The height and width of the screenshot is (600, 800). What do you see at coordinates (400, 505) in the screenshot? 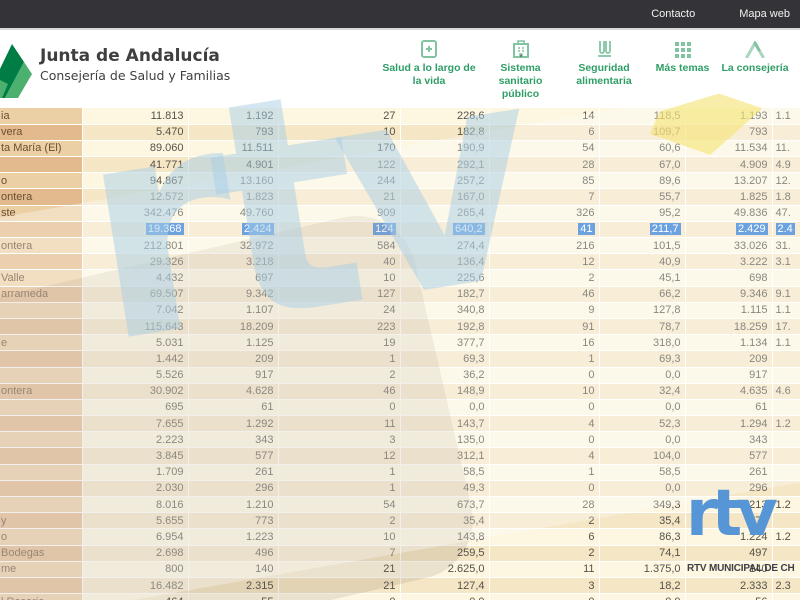
I see `table-row: 8.016 1.210 54 673,7 28 349,3 1.213 1.2` at bounding box center [400, 505].